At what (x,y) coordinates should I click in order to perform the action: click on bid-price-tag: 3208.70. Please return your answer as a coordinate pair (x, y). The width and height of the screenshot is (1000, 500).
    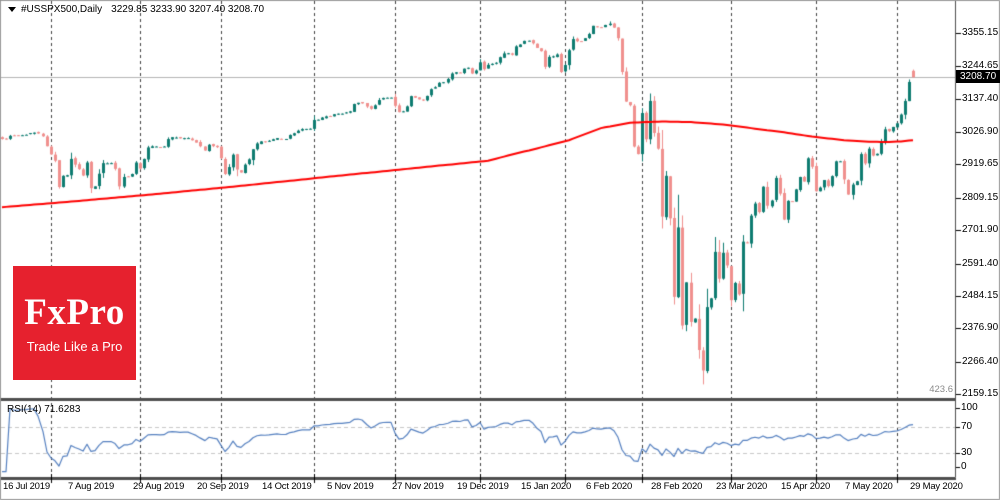
    Looking at the image, I should click on (978, 76).